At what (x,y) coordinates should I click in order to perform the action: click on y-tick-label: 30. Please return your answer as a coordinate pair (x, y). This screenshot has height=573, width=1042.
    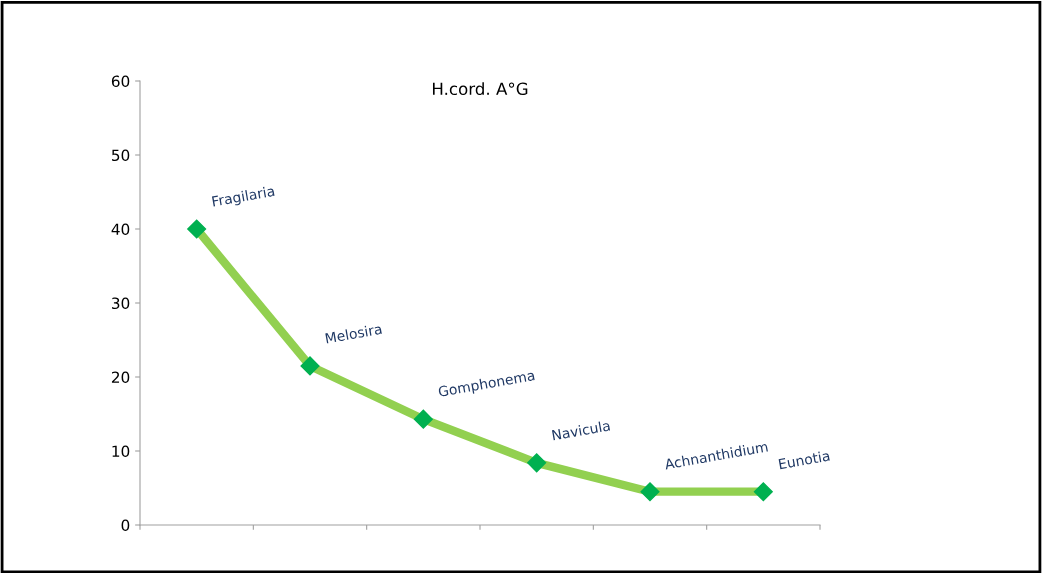
    Looking at the image, I should click on (121, 303).